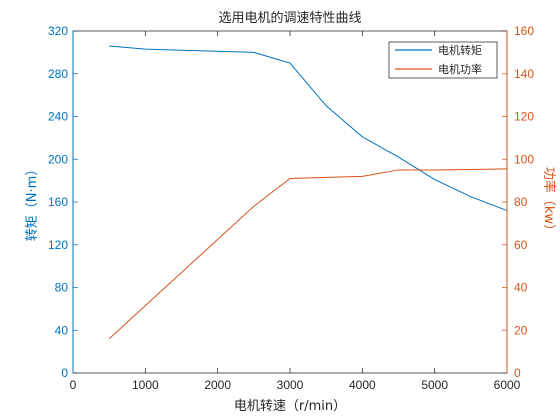 The height and width of the screenshot is (420, 560). What do you see at coordinates (217, 385) in the screenshot?
I see `x-tick-label: 2000` at bounding box center [217, 385].